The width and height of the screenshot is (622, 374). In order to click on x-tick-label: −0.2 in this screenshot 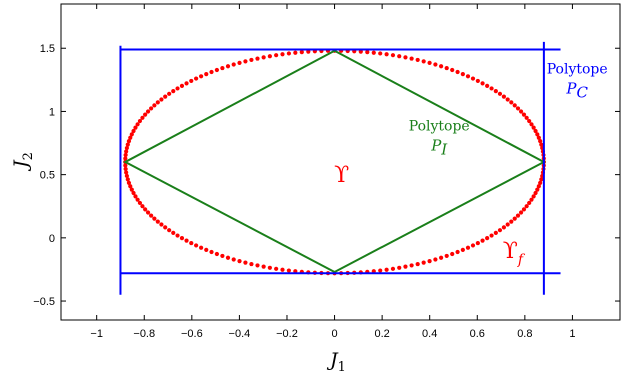, I will do `click(287, 334)`.